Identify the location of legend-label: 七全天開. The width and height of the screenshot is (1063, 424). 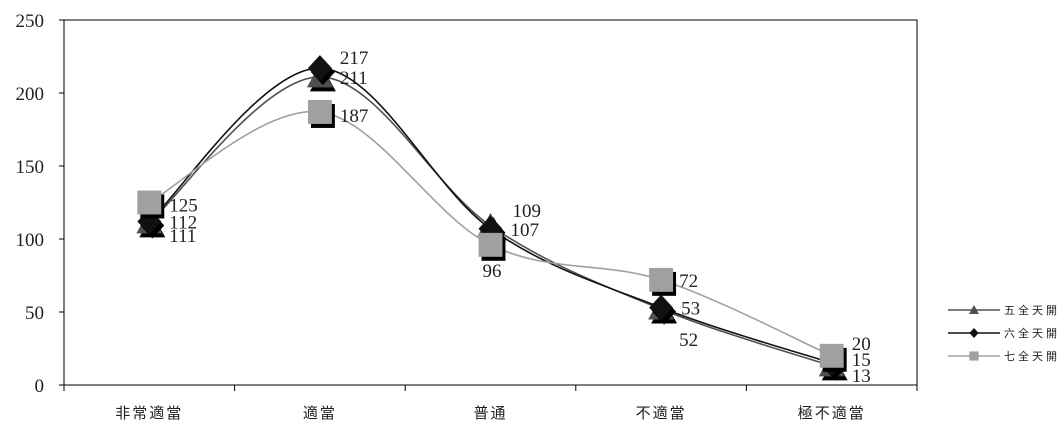
(1032, 356).